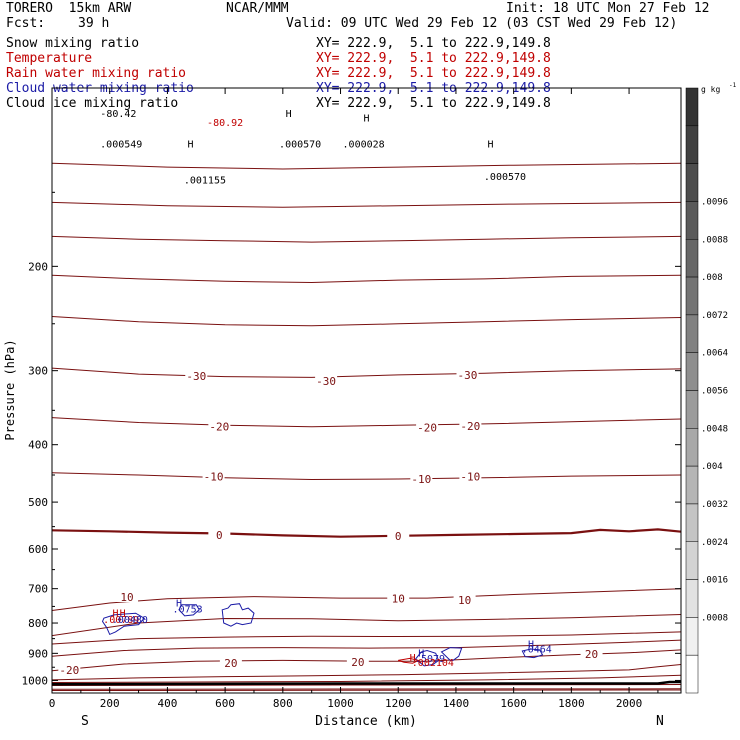  I want to click on max-annotation: .00480, so click(130, 620).